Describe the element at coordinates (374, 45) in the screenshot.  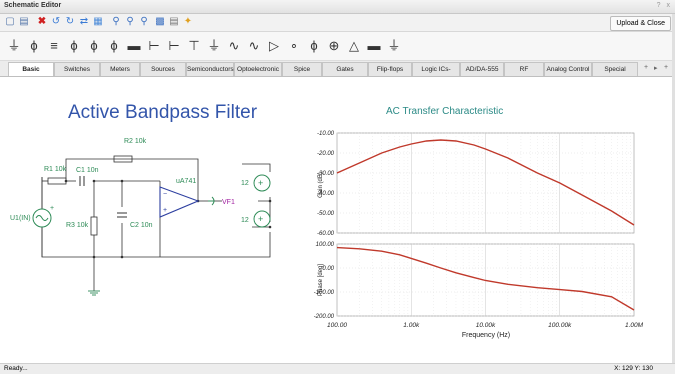
I see `fuse-icon: ▬` at that location.